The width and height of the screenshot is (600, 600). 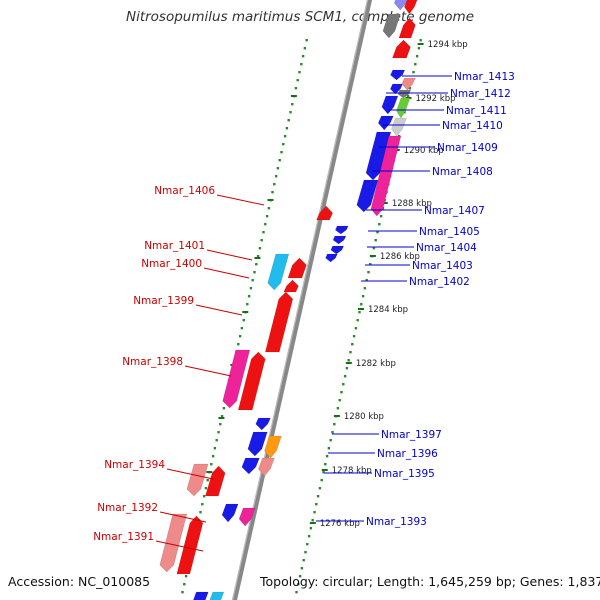 What do you see at coordinates (396, 522) in the screenshot?
I see `gene-label-nmar-1393: Nmar_1393` at bounding box center [396, 522].